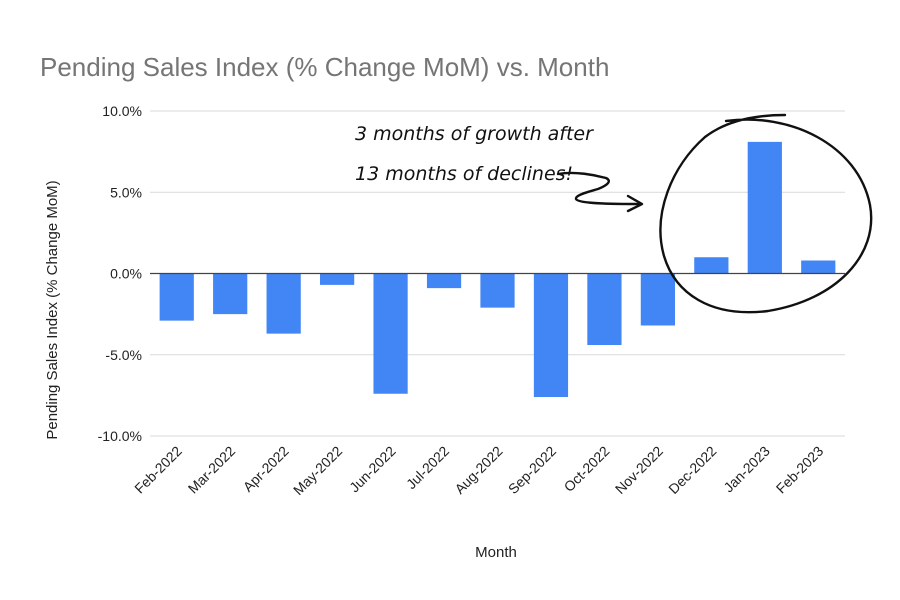 The width and height of the screenshot is (900, 600). Describe the element at coordinates (266, 469) in the screenshot. I see `x-tick-label: Apr-2022` at that location.